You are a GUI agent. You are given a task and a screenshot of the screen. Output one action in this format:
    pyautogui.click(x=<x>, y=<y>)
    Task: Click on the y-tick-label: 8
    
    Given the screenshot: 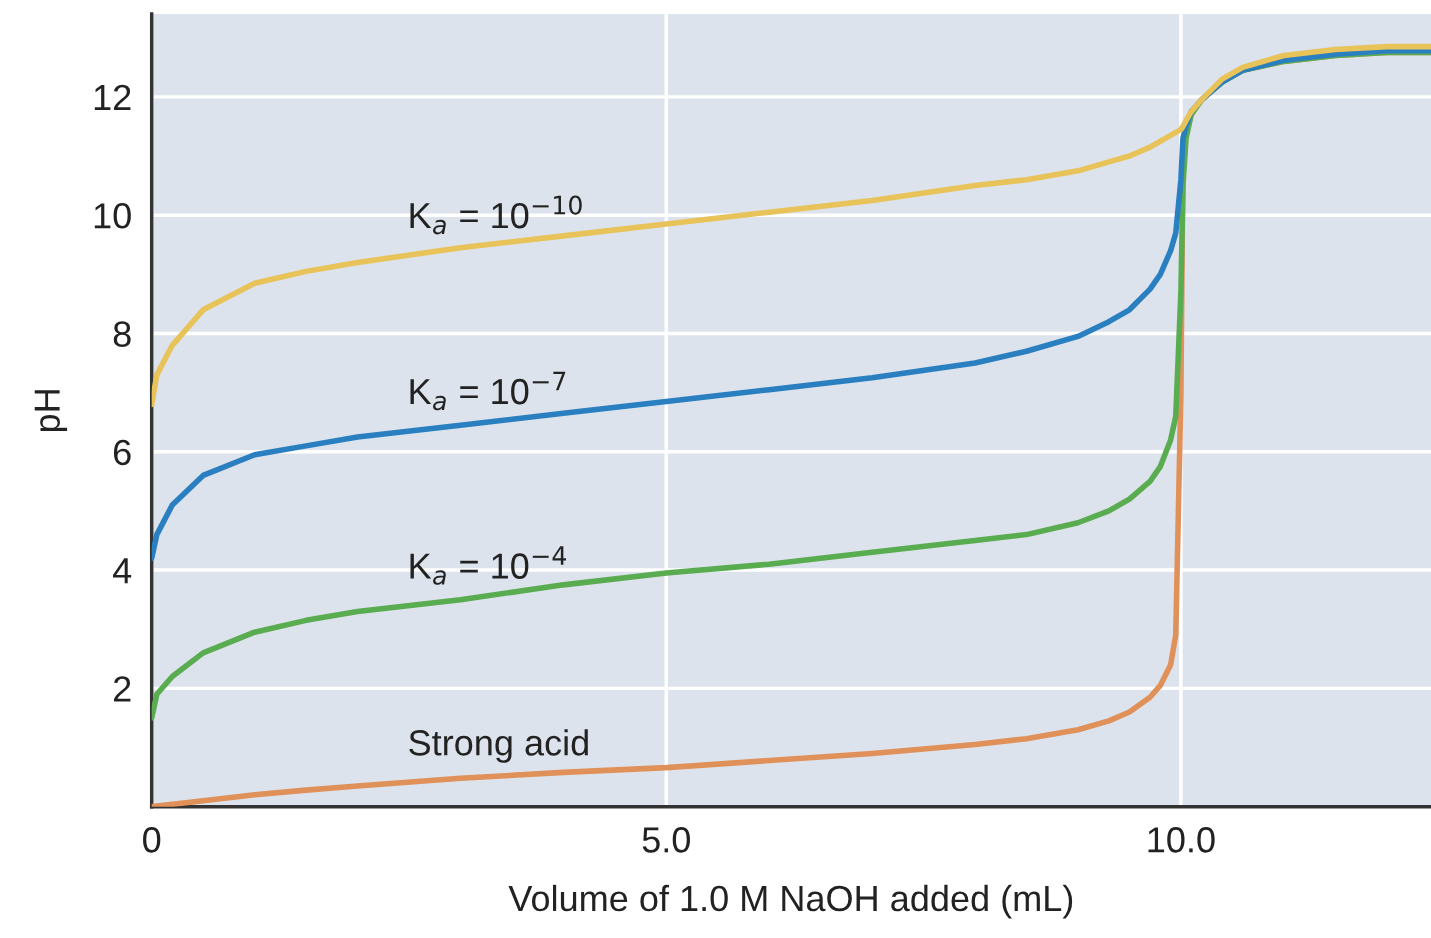 What is the action you would take?
    pyautogui.click(x=122, y=334)
    